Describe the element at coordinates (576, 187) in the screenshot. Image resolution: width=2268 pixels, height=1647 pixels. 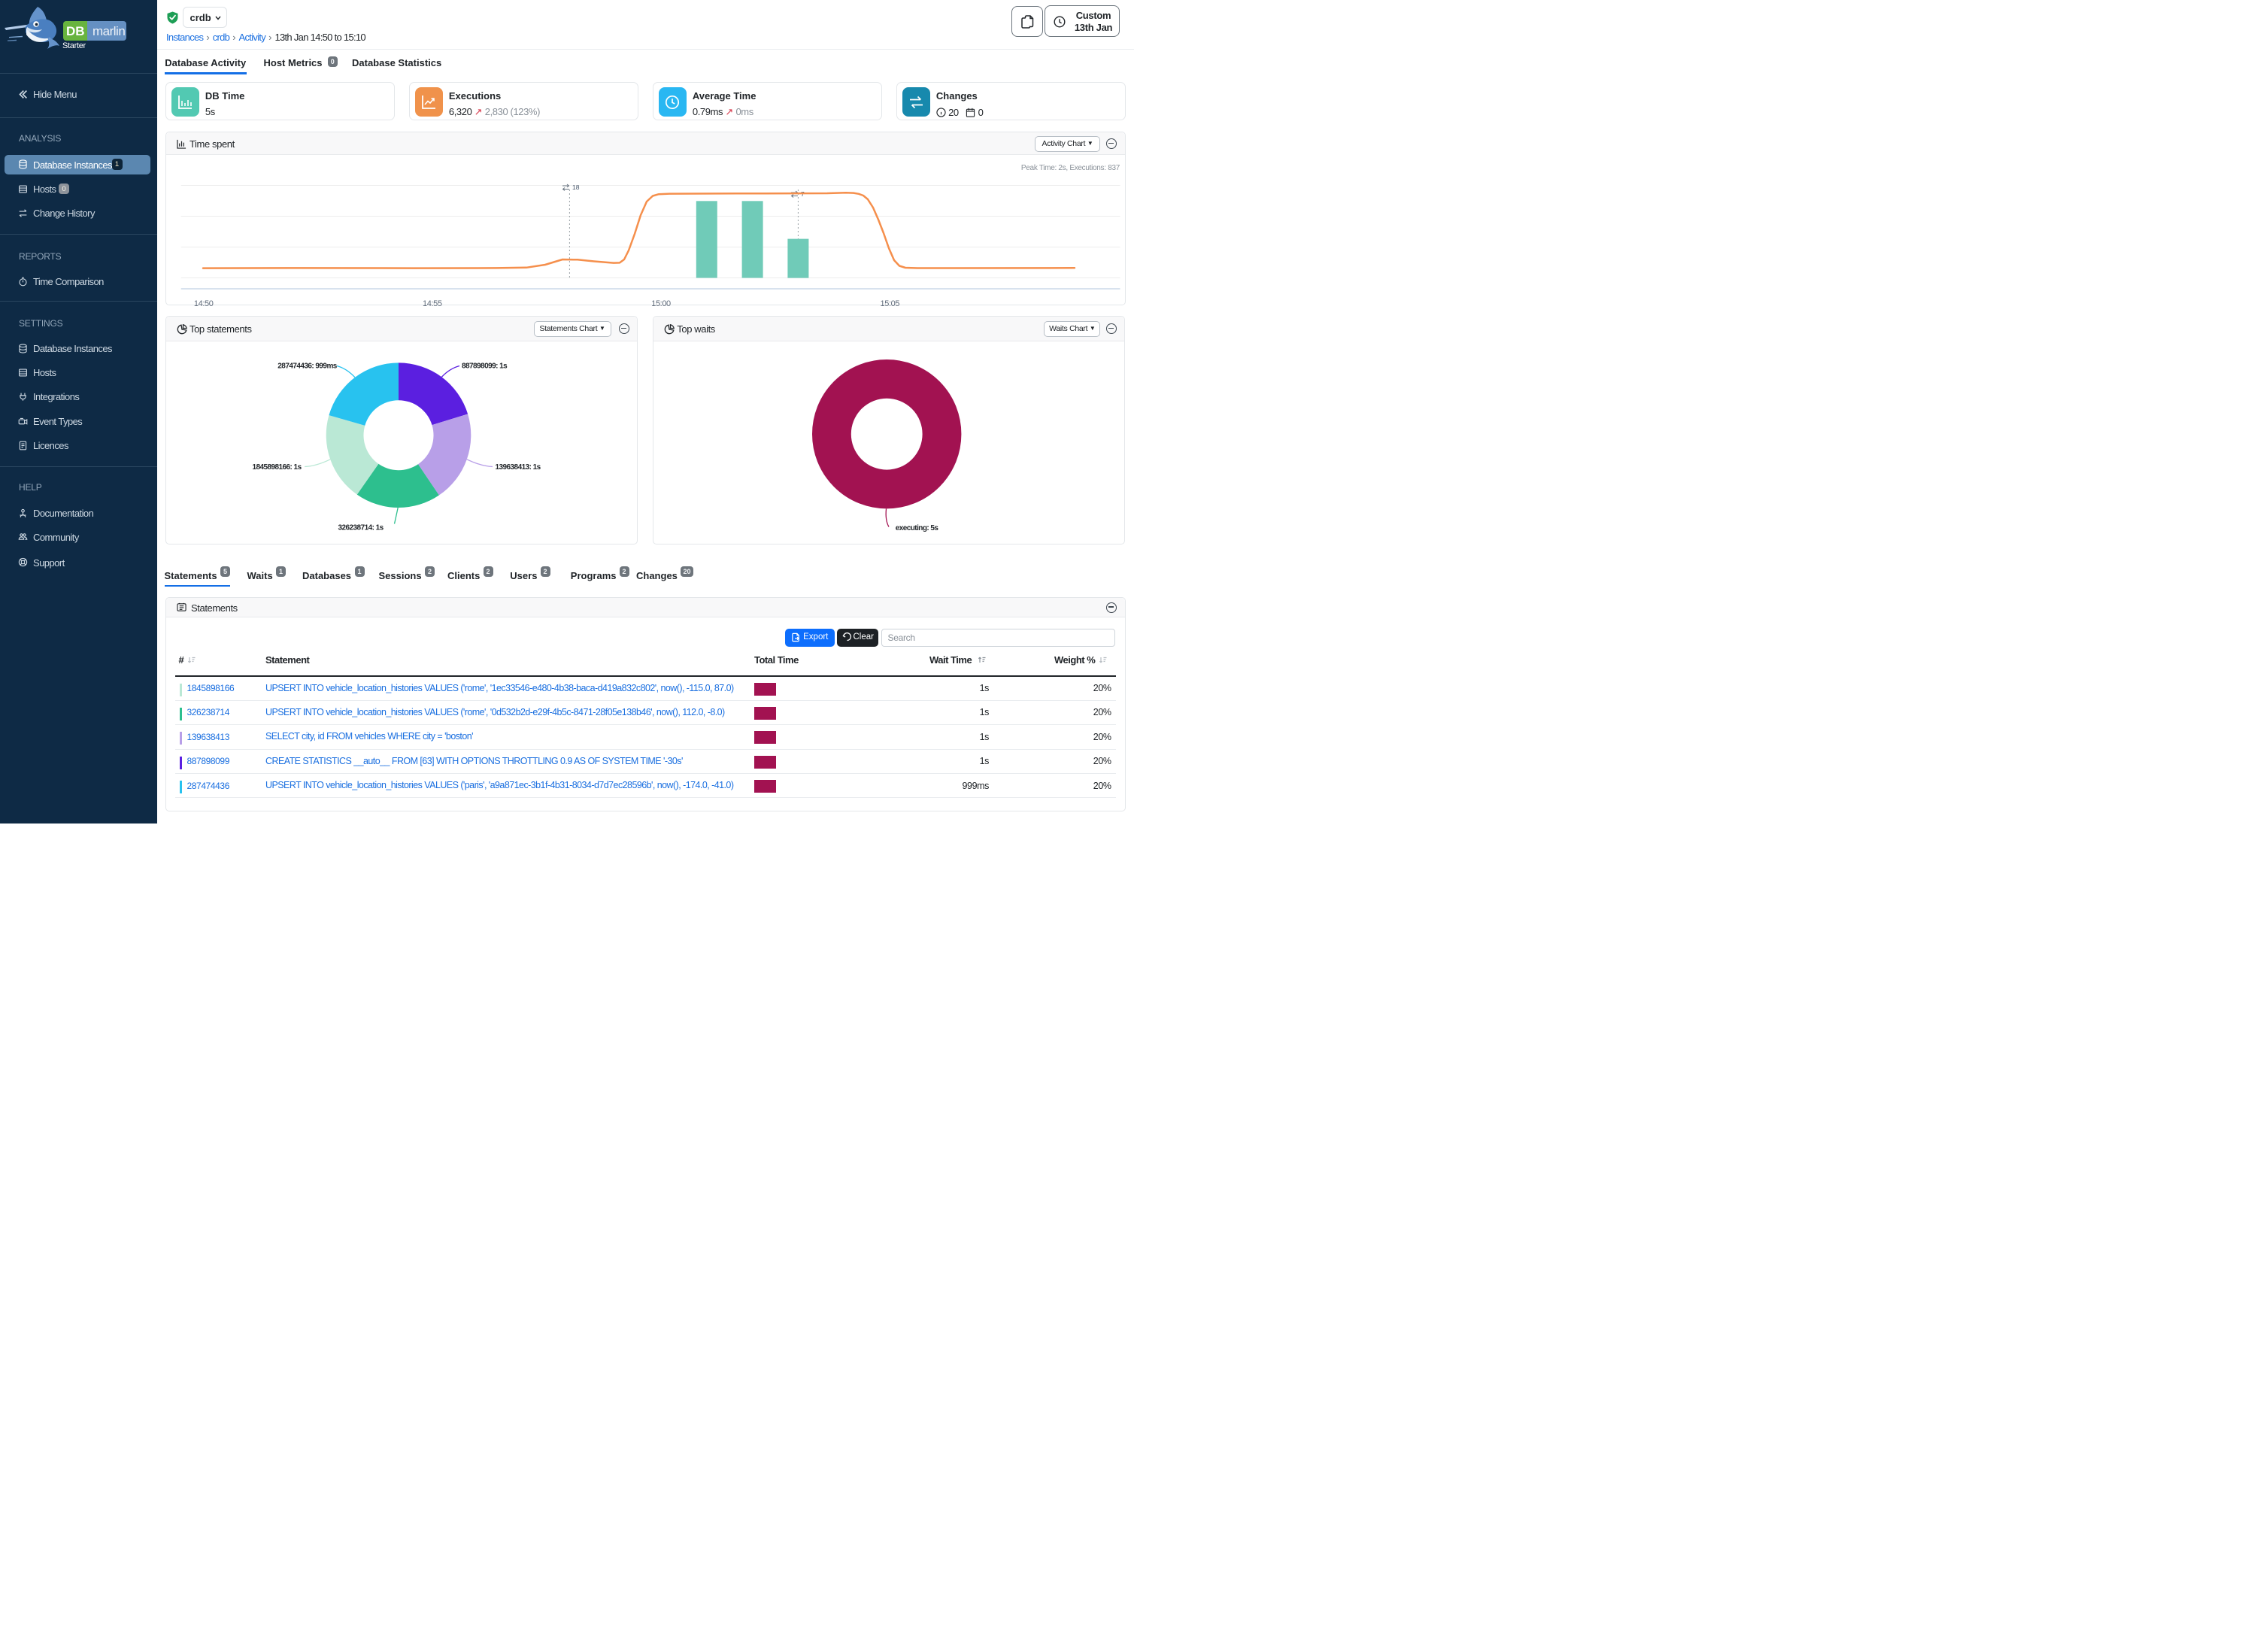
I see `svg-text: 18` at that location.